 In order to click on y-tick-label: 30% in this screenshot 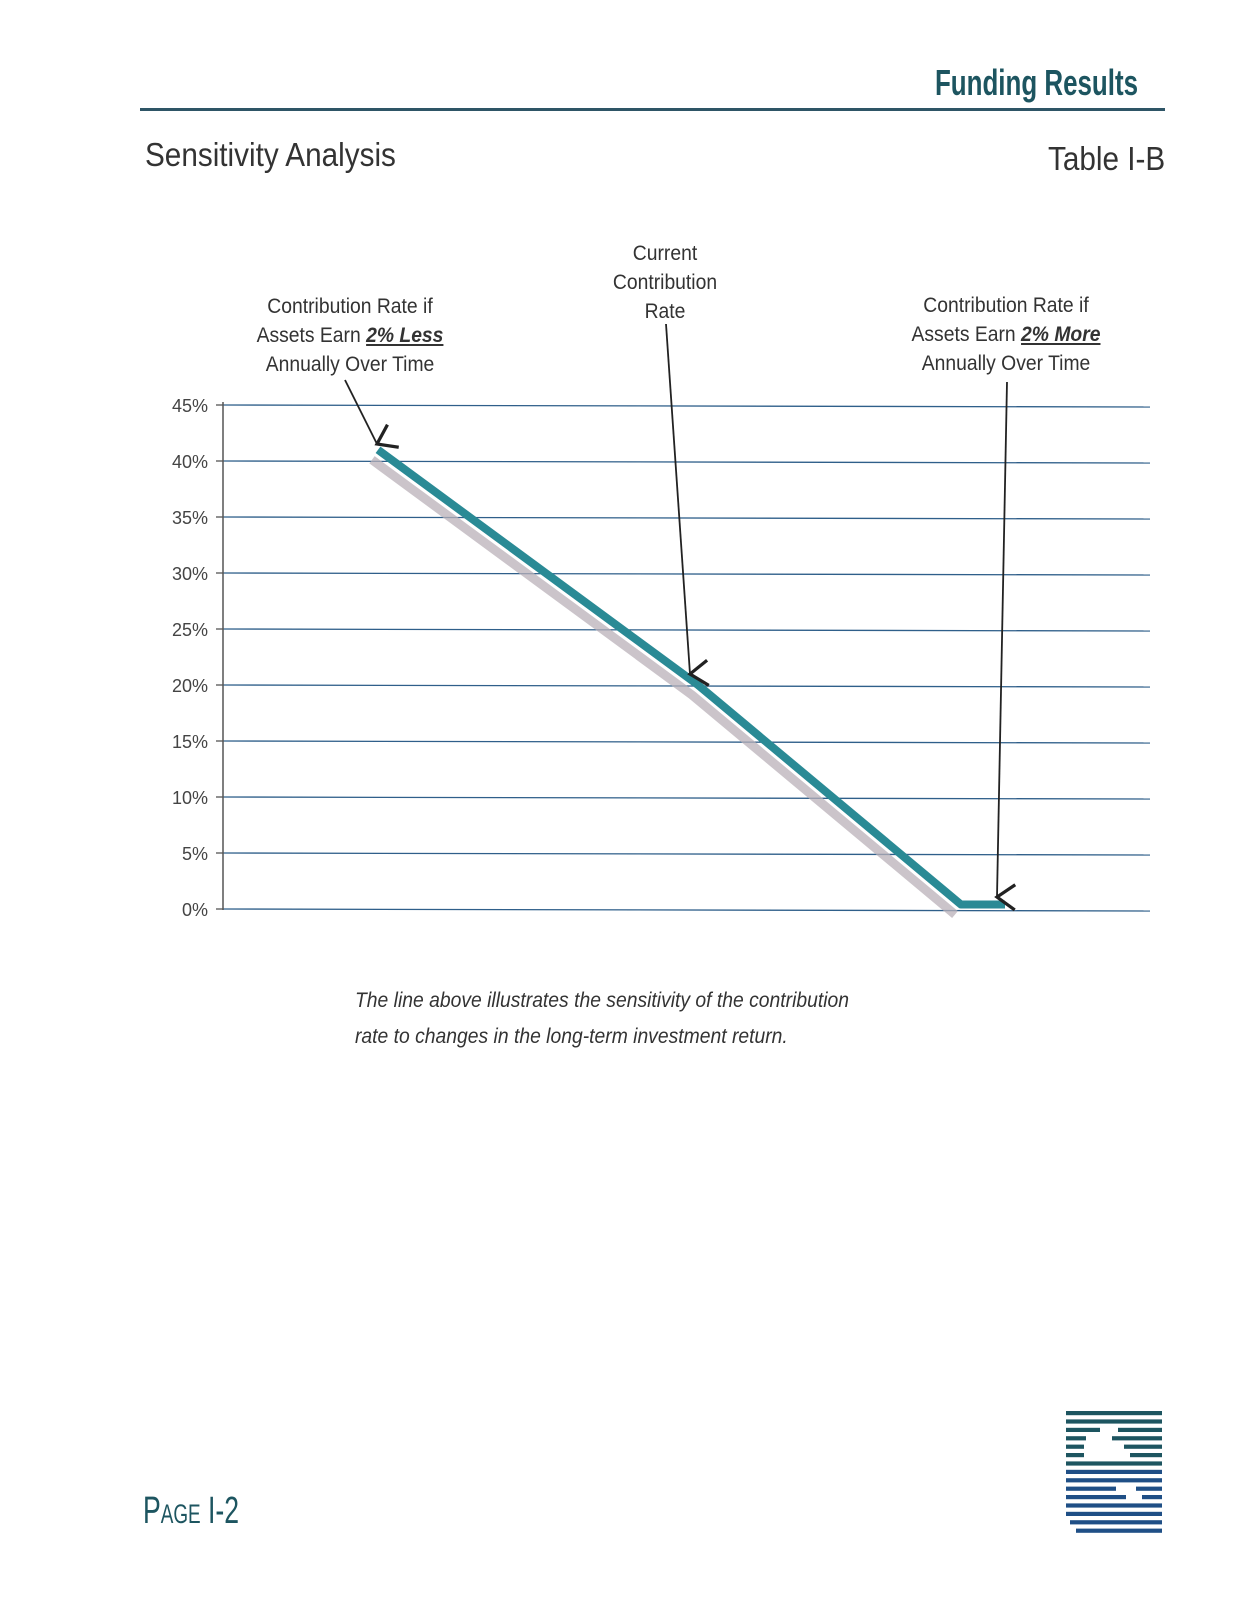, I will do `click(190, 574)`.